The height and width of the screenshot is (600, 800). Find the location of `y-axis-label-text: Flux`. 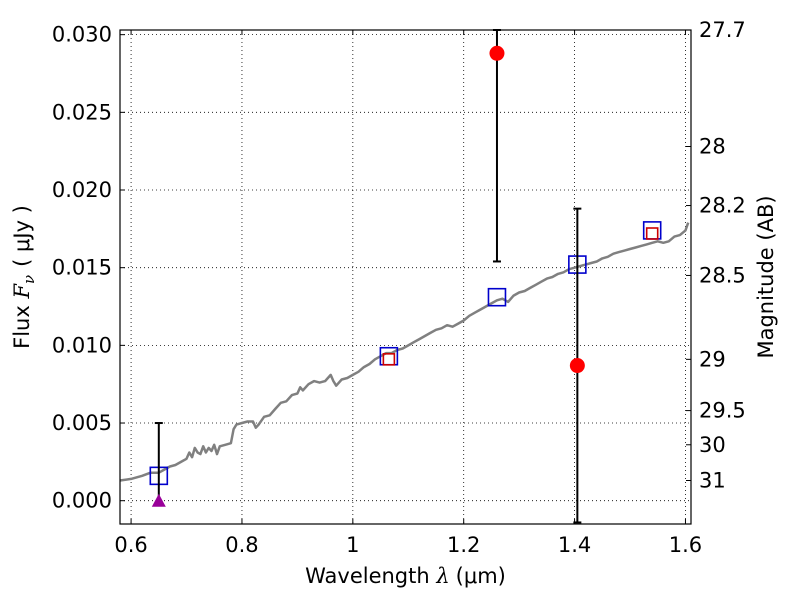

y-axis-label-text: Flux is located at coordinates (22, 324).